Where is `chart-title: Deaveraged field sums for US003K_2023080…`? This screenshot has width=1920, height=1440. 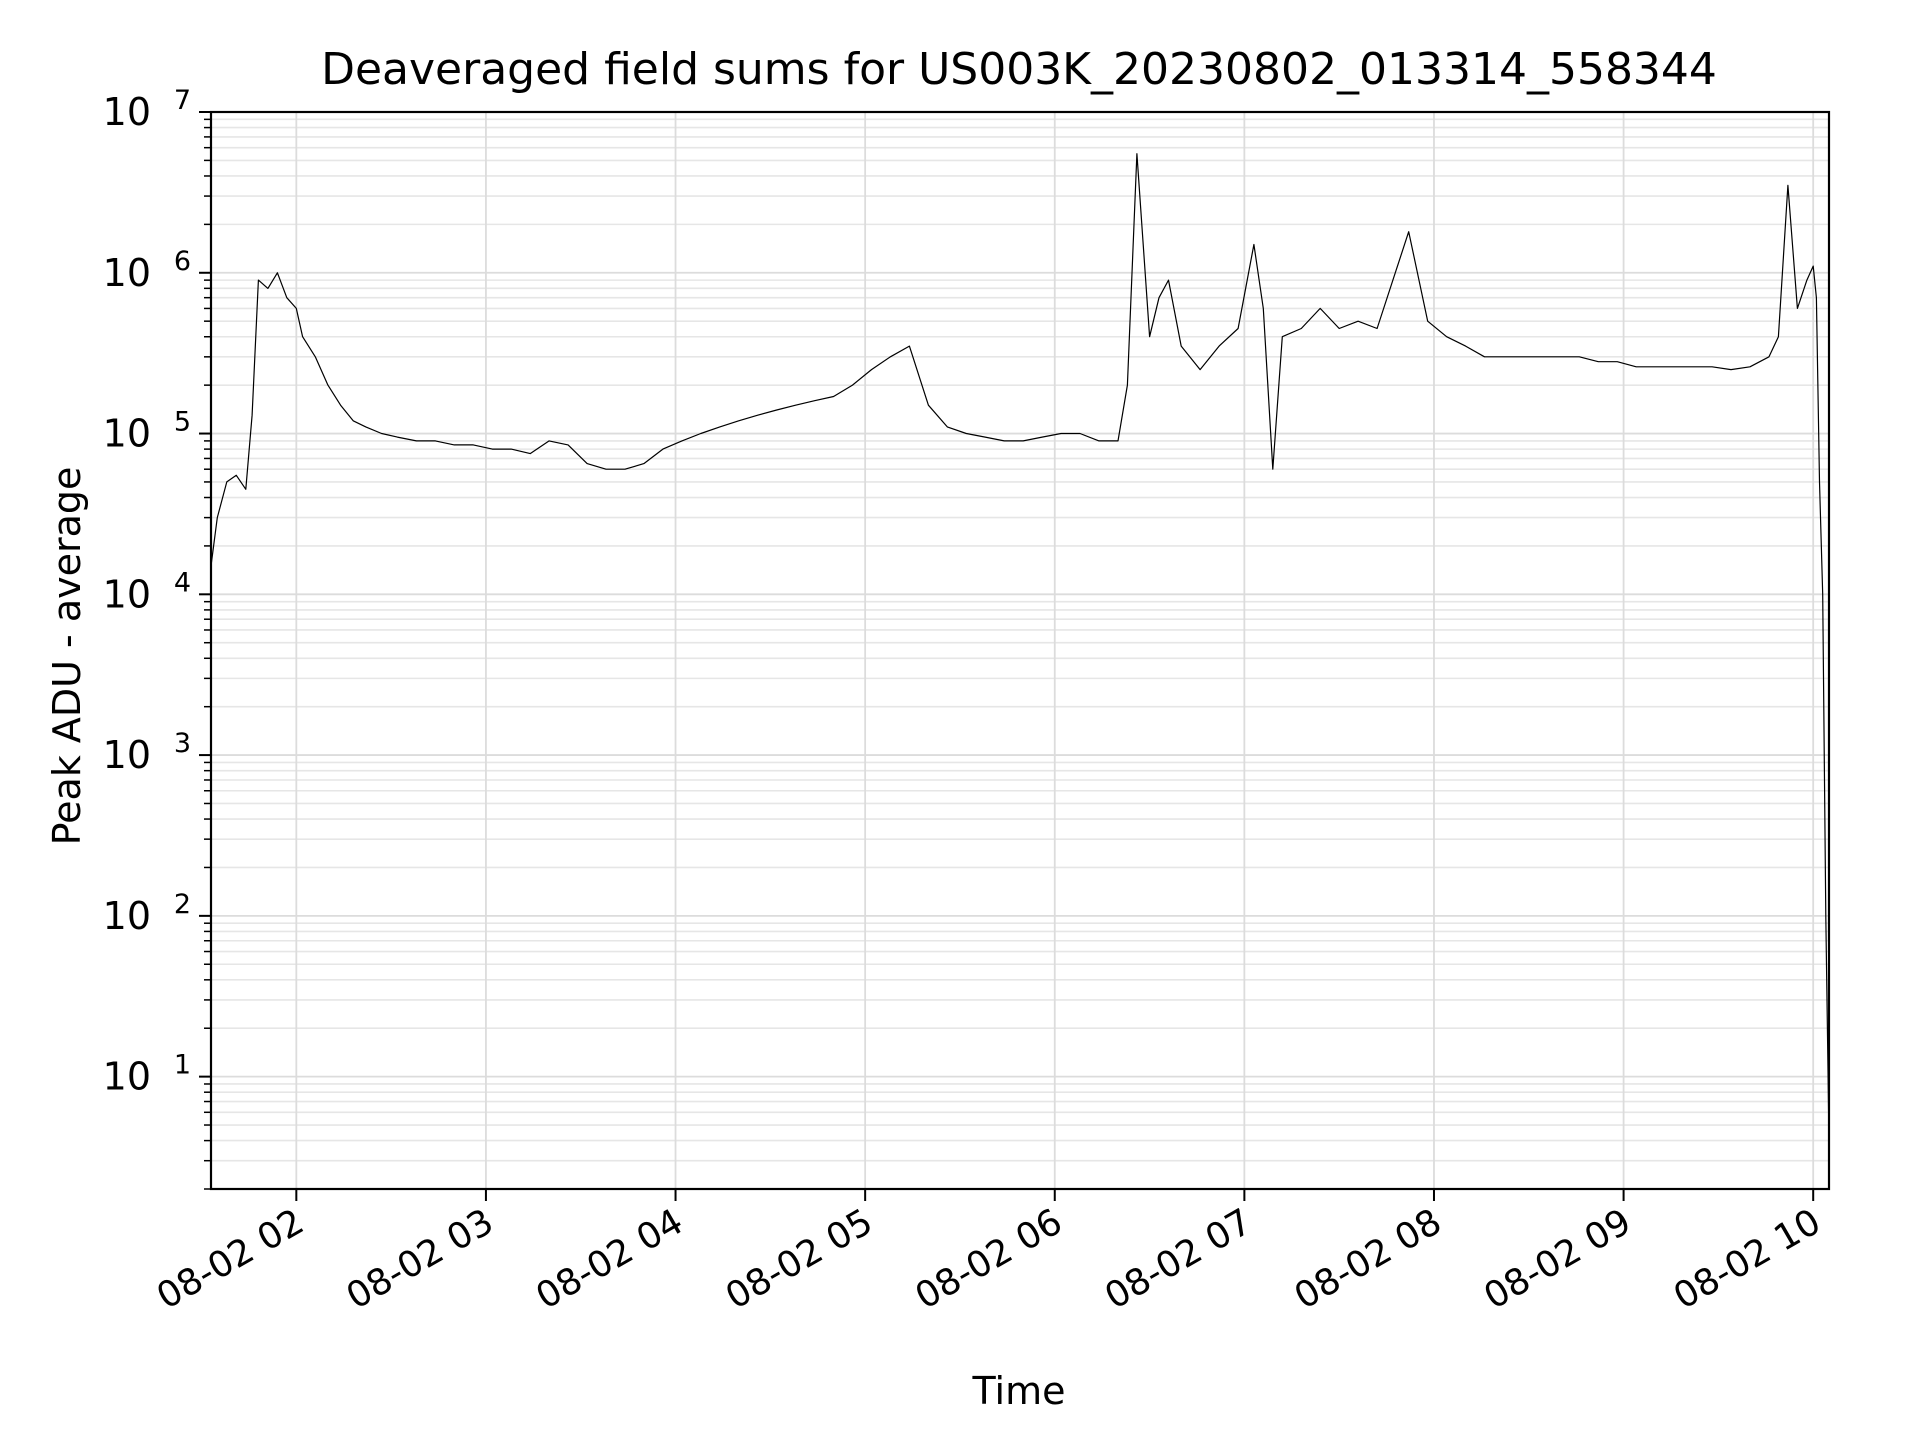
chart-title: Deaveraged field sums for US003K_2023080… is located at coordinates (1019, 69).